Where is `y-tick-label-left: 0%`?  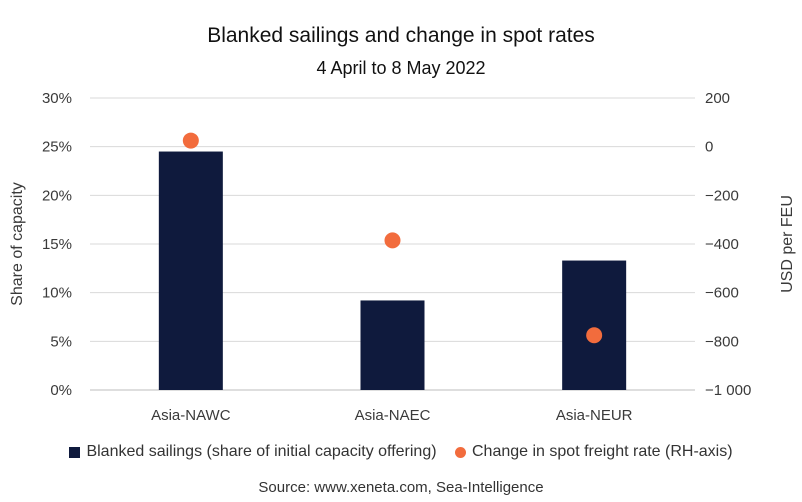
y-tick-label-left: 0% is located at coordinates (61, 390).